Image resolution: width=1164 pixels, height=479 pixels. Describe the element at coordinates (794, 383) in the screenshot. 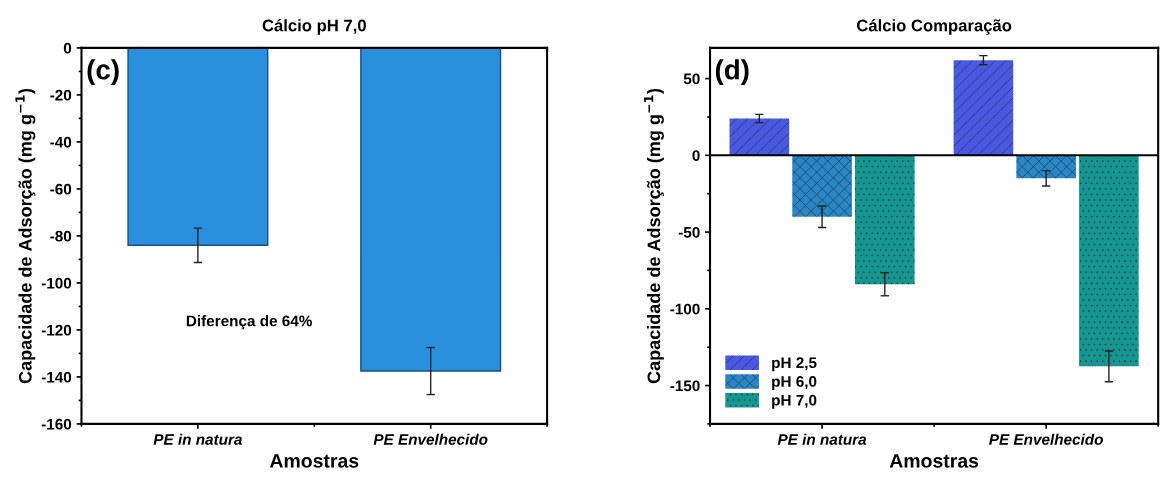

I see `legend-label: pH 6,0` at that location.